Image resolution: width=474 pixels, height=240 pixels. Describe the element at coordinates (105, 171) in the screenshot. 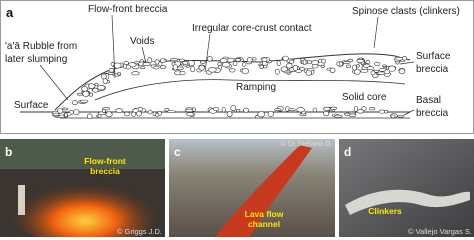

I see `photo-label: breccia` at that location.